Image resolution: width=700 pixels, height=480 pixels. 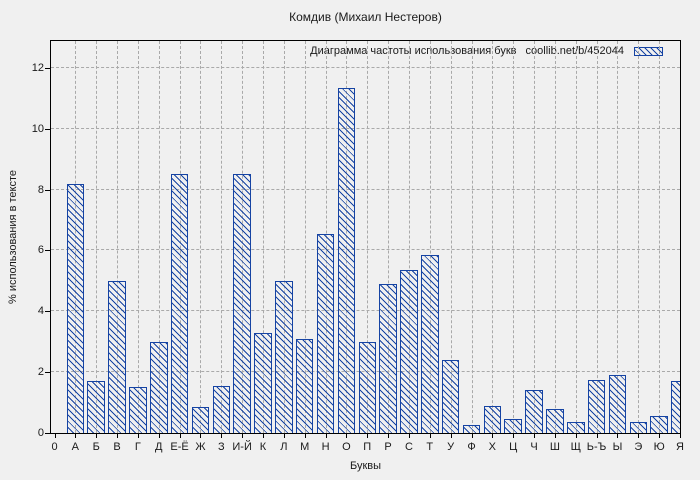 I want to click on x-tick-label: О, so click(x=346, y=447).